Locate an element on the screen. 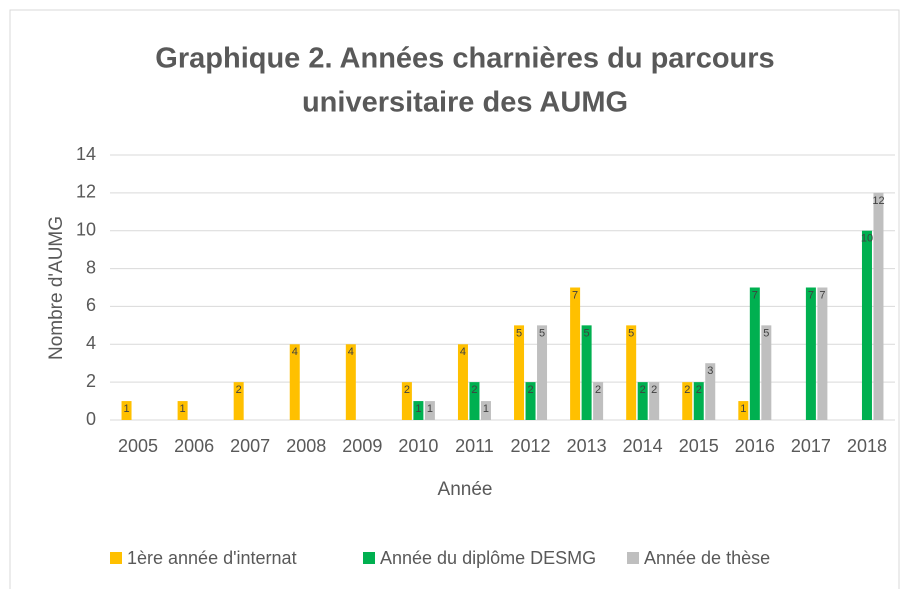  y-tick-label: 6 is located at coordinates (91, 305).